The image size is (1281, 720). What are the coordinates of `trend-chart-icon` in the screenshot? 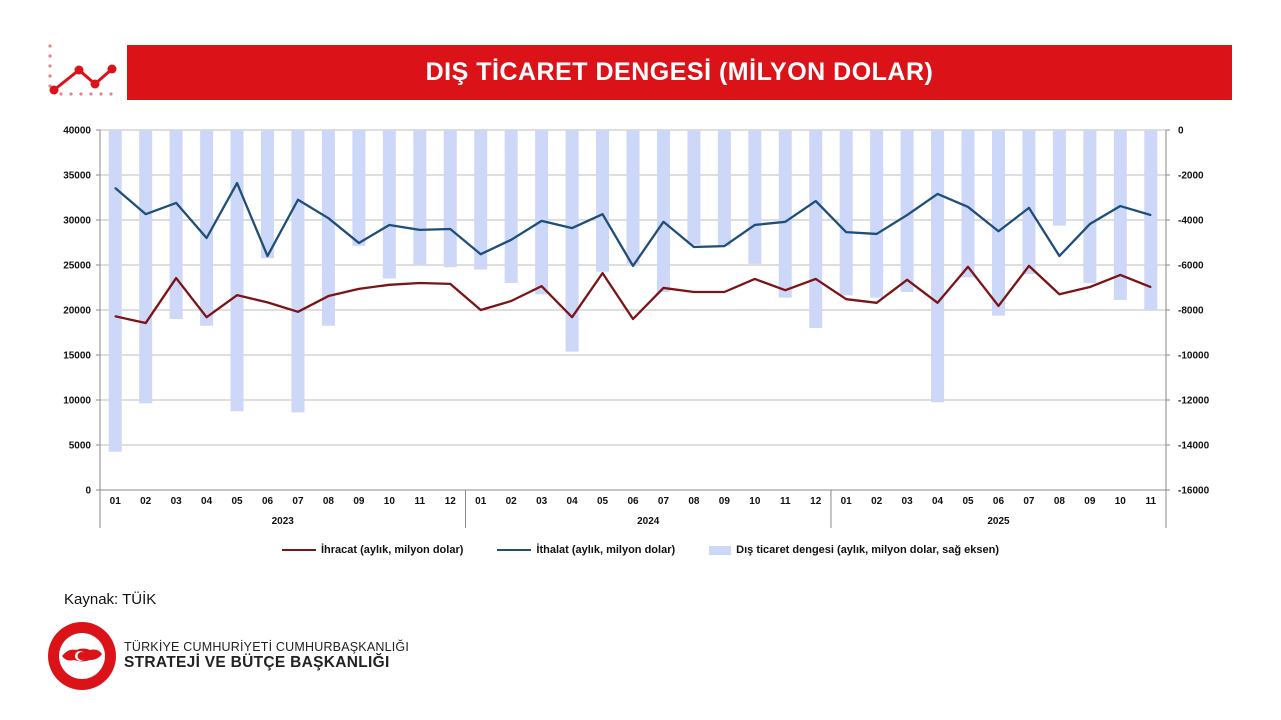 It's located at (82, 70).